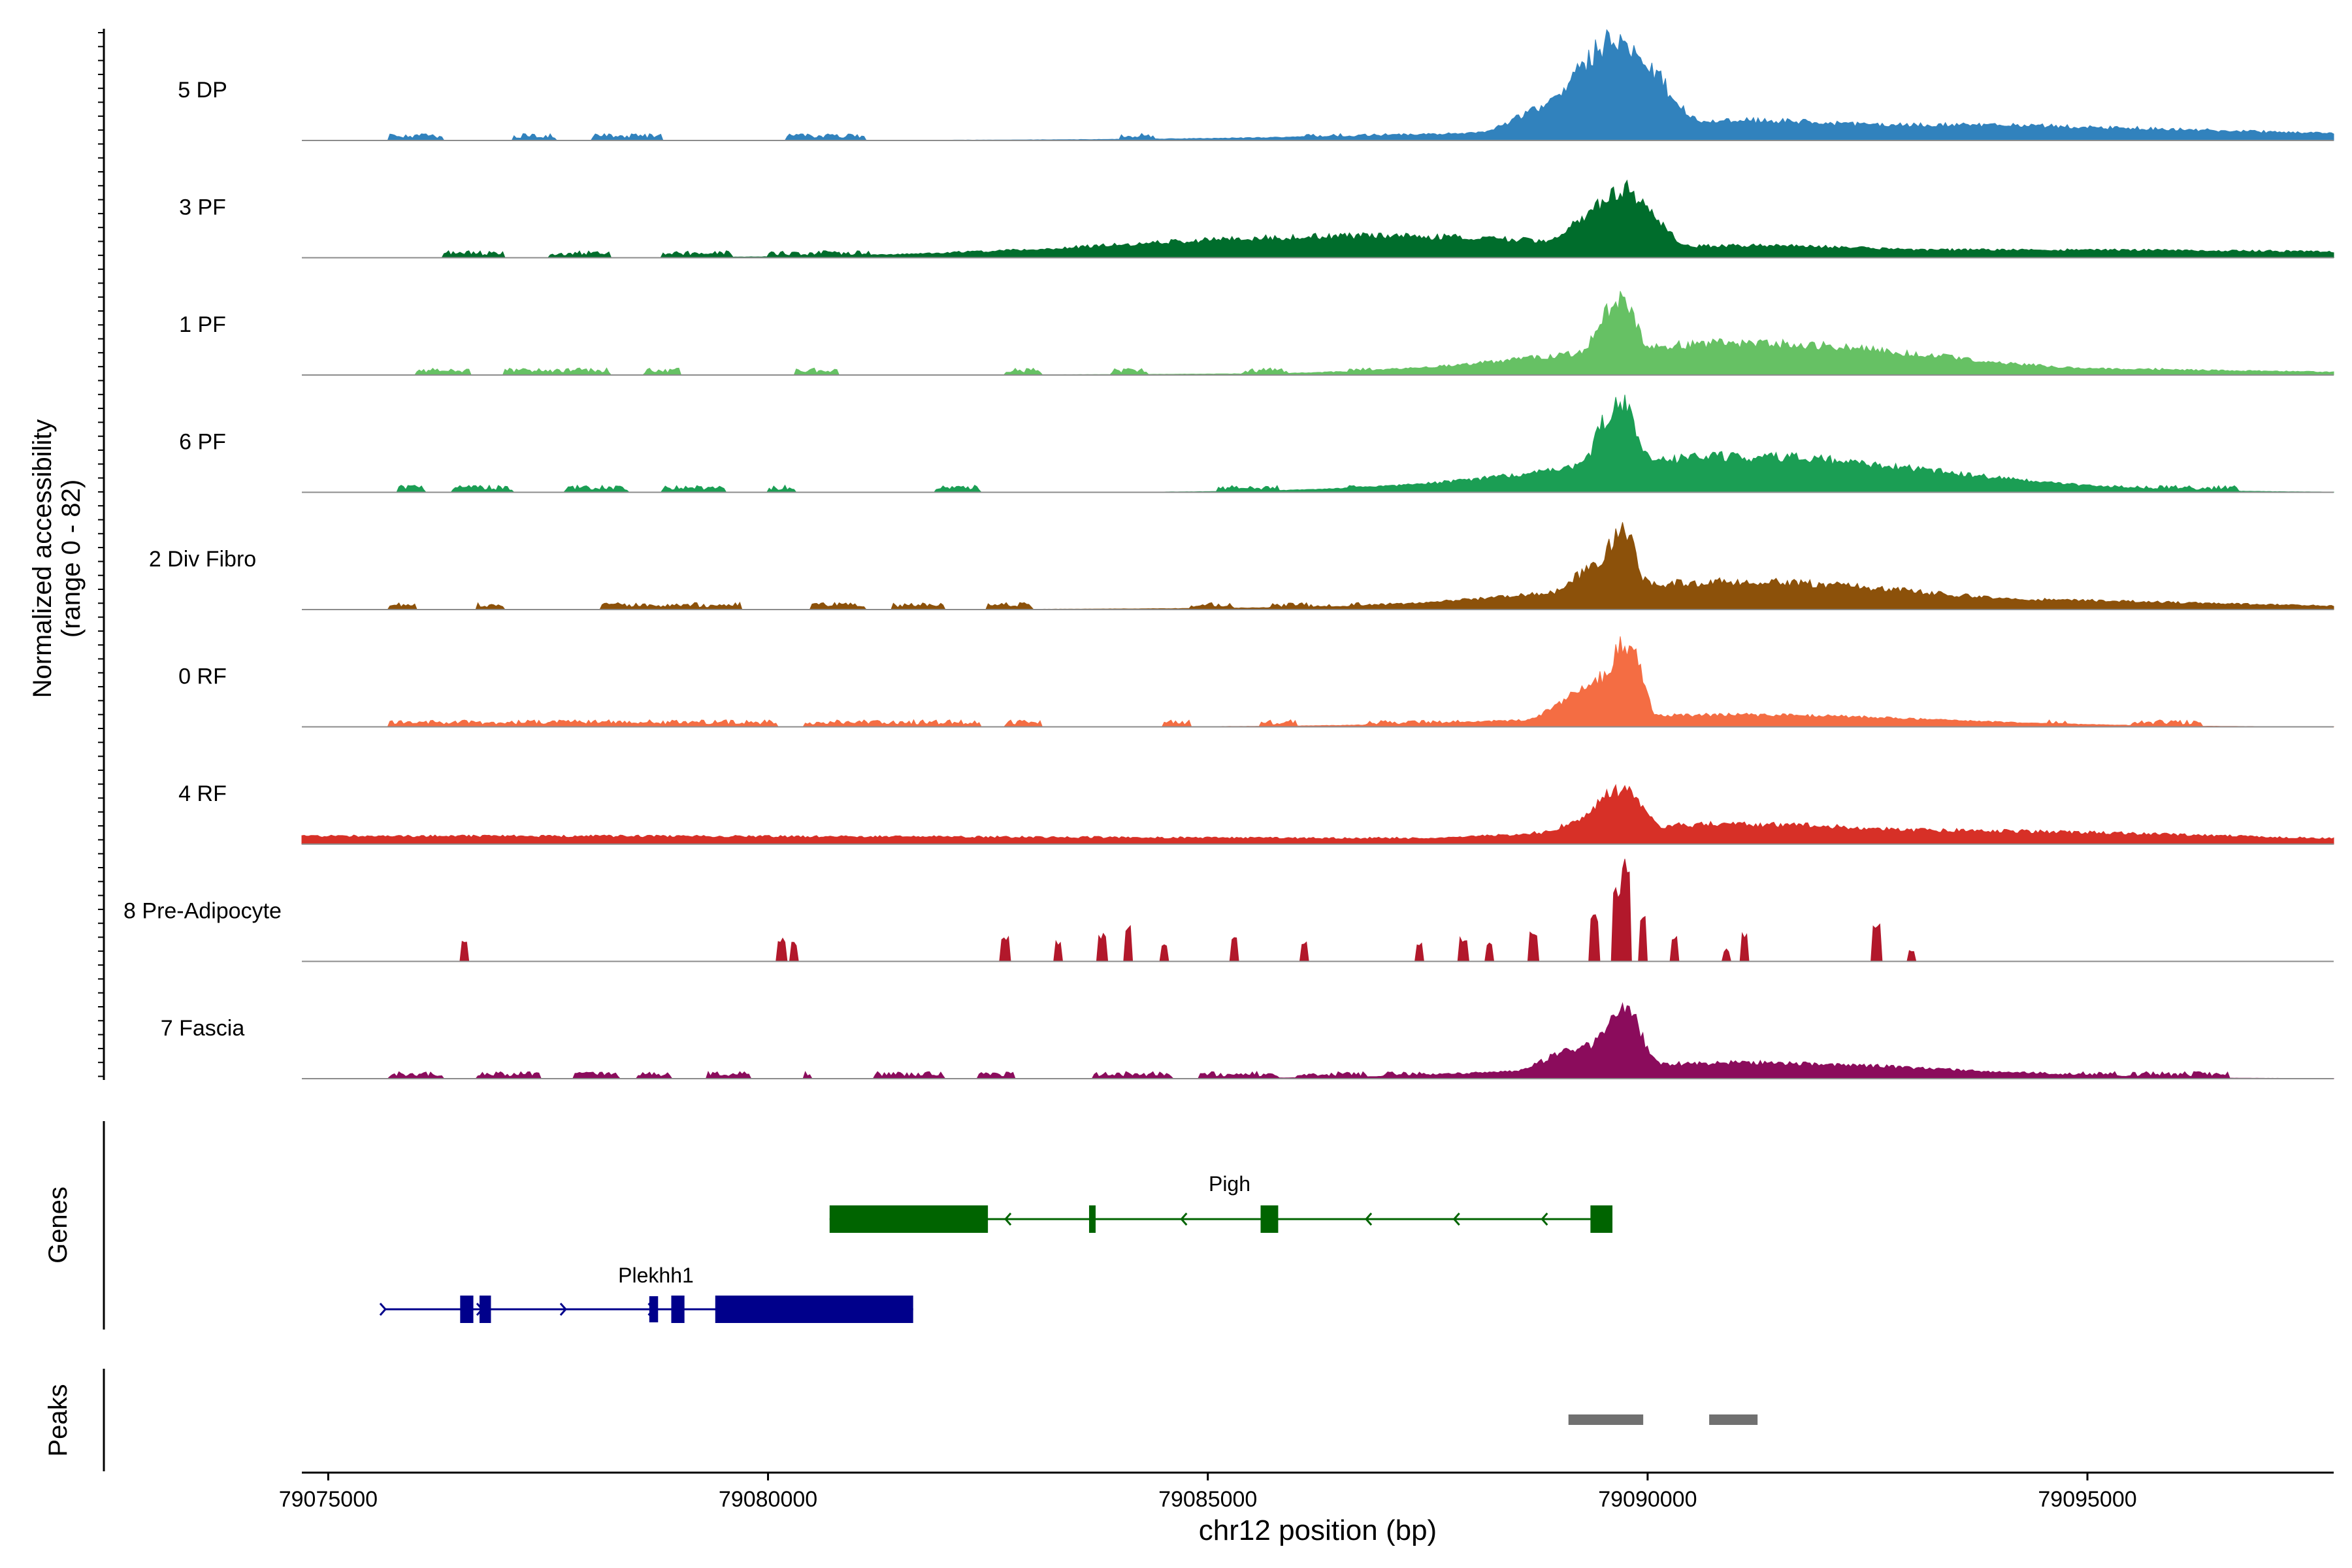  What do you see at coordinates (2087, 1499) in the screenshot?
I see `x-tick-label: 79095000` at bounding box center [2087, 1499].